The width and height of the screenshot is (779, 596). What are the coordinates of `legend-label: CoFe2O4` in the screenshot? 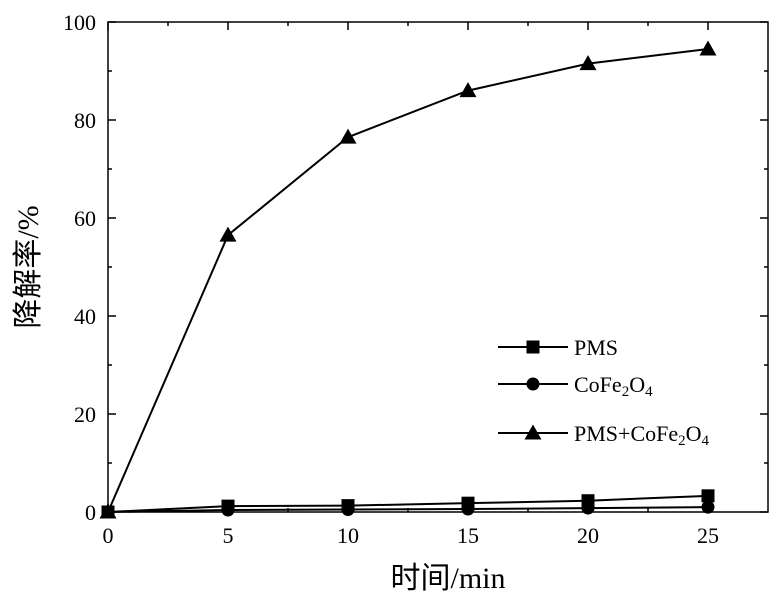 It's located at (613, 386).